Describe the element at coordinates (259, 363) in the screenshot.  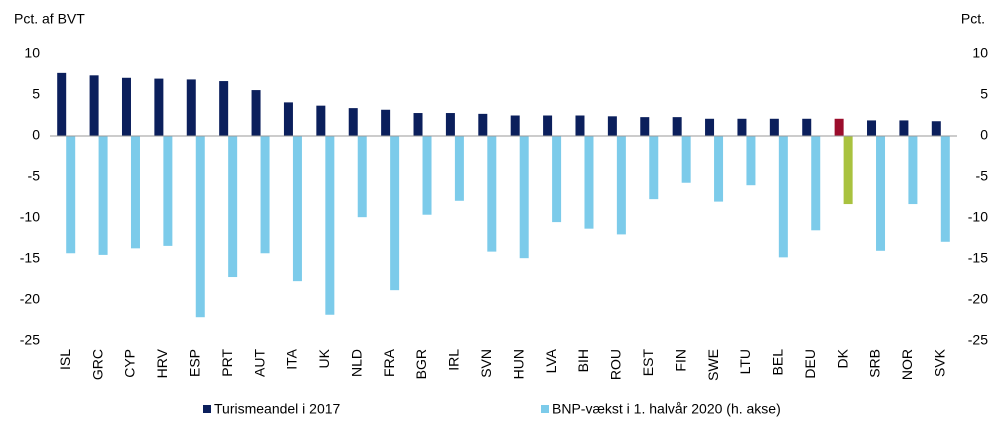
I see `x-tick-label: AUT` at that location.